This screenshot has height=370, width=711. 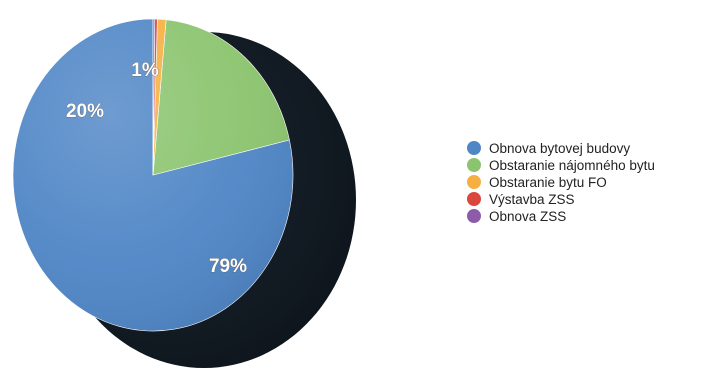 I want to click on legend-item: Obstaranie bytu FO, so click(x=561, y=182).